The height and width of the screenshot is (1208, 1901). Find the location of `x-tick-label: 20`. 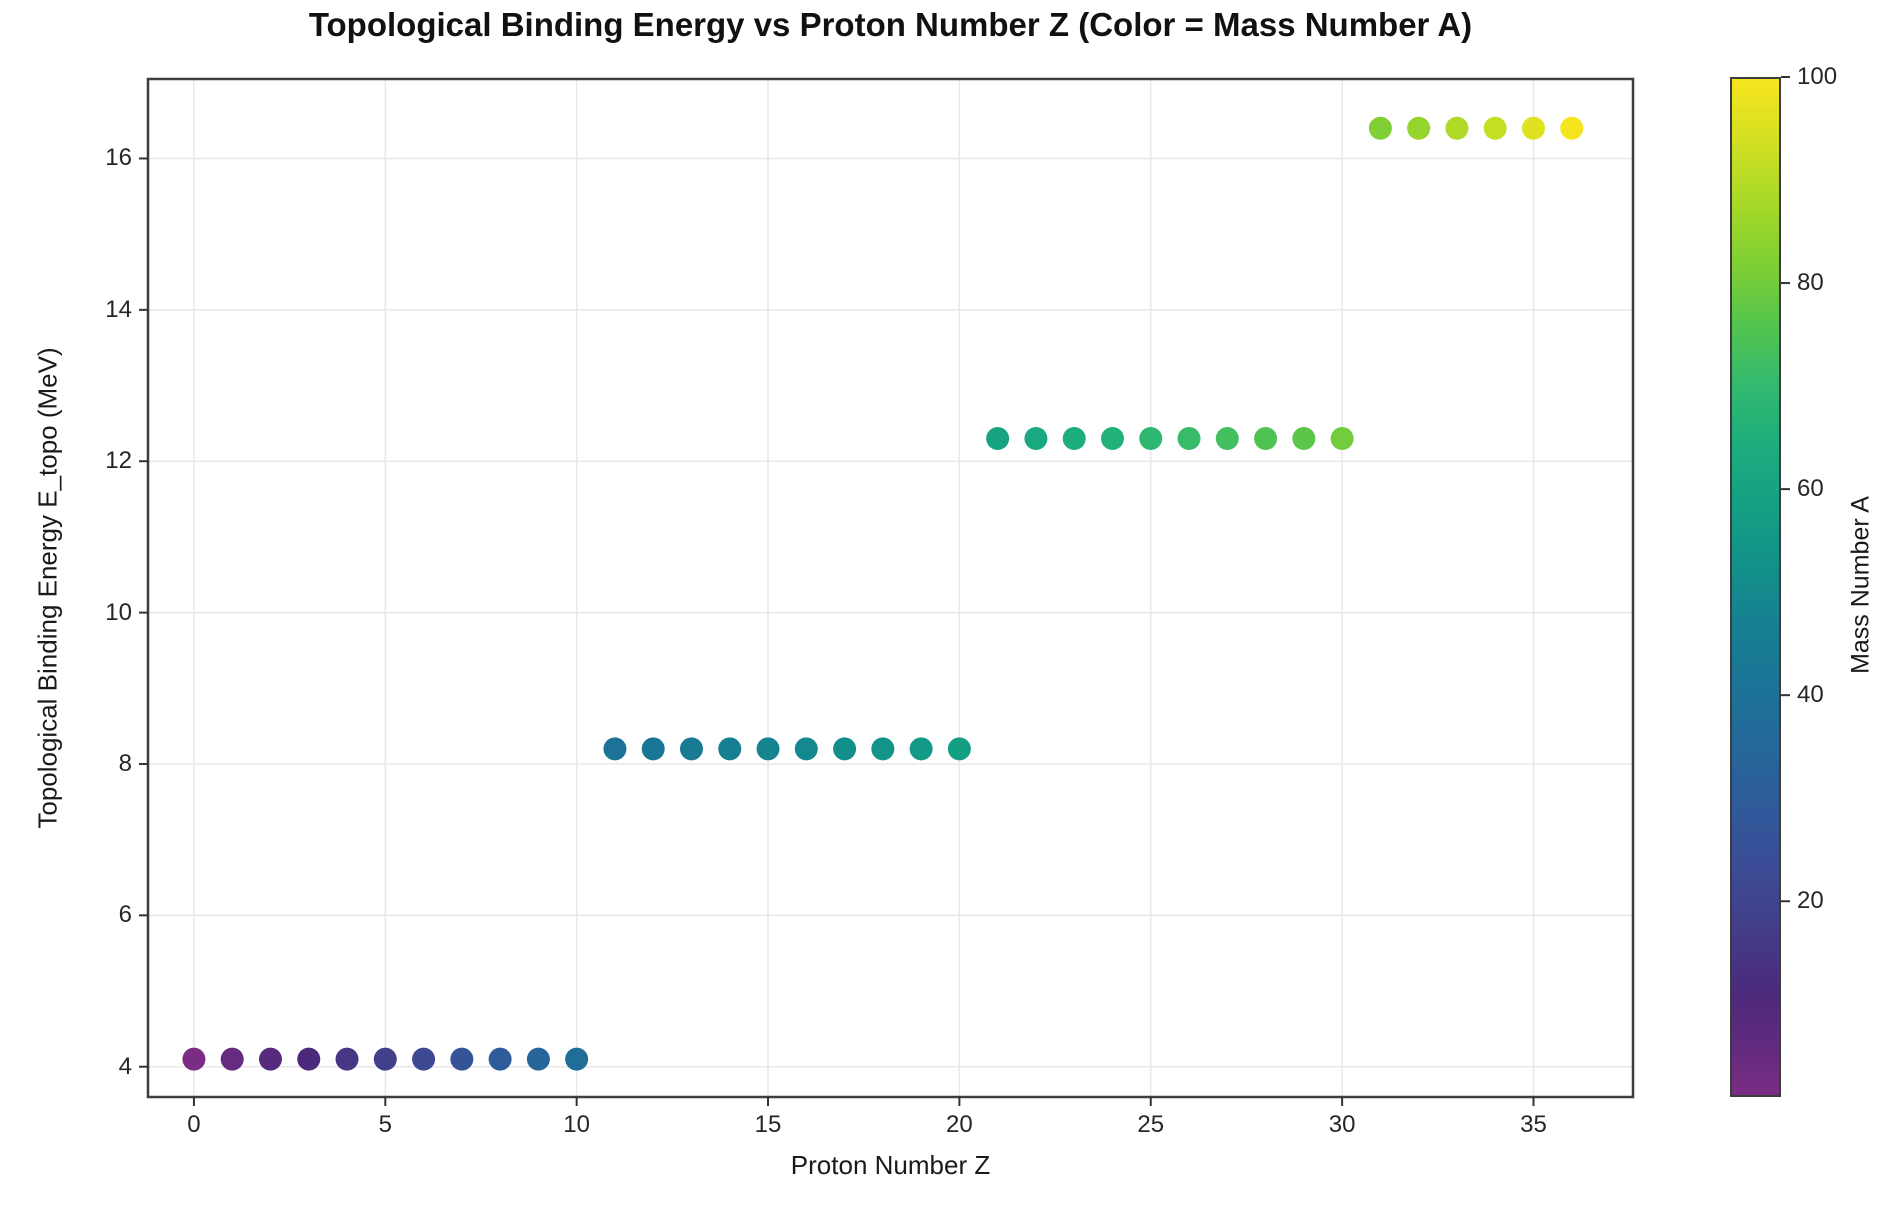

x-tick-label: 20 is located at coordinates (959, 1124).